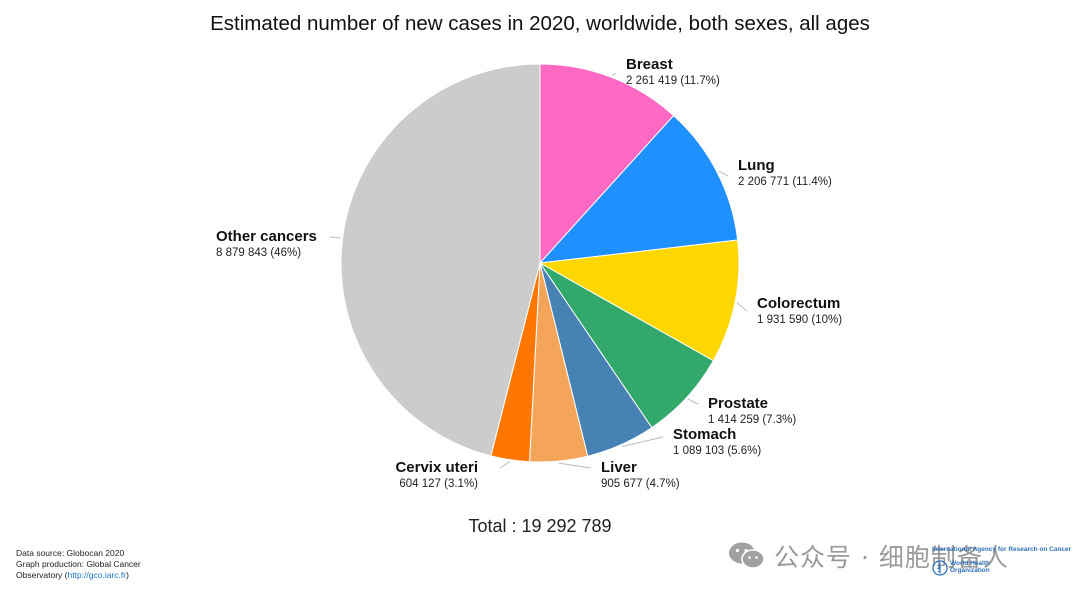 The height and width of the screenshot is (597, 1080). I want to click on slice-label-prostate: Prostate, so click(738, 403).